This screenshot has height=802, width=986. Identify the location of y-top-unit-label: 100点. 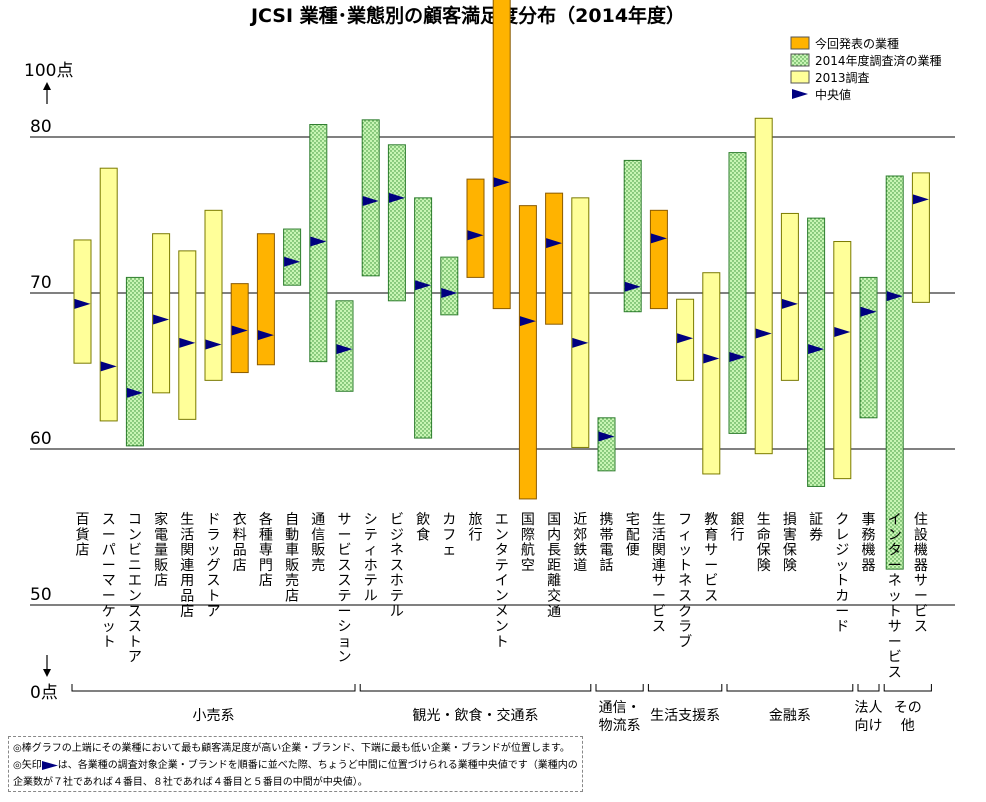
(48, 71).